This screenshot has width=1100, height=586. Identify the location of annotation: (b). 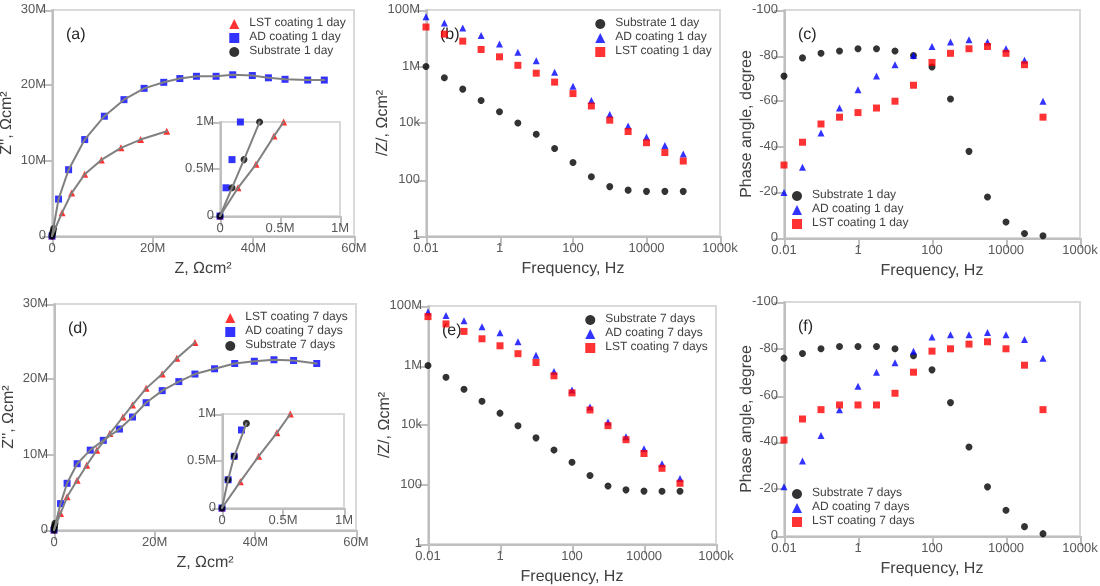
(450, 34).